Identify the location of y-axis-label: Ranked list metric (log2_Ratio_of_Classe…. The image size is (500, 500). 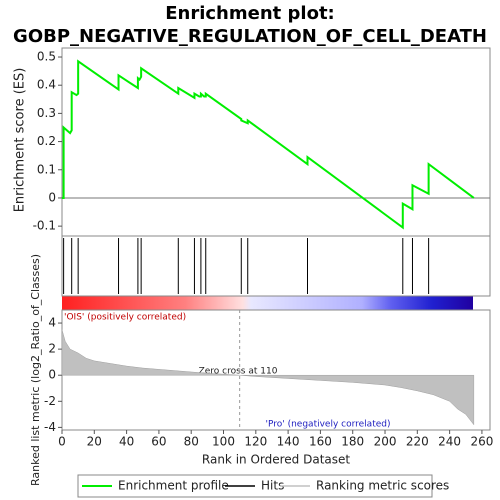
(35, 370).